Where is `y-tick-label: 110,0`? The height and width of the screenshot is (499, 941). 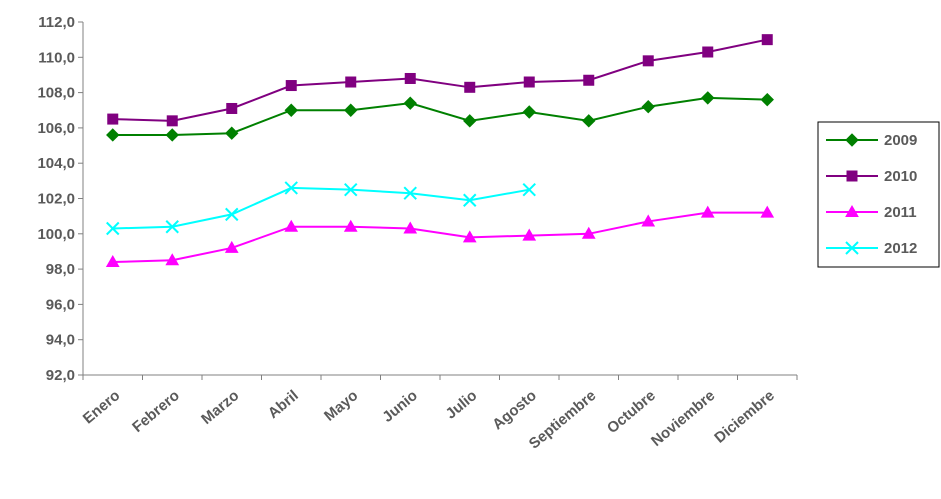 y-tick-label: 110,0 is located at coordinates (56, 57).